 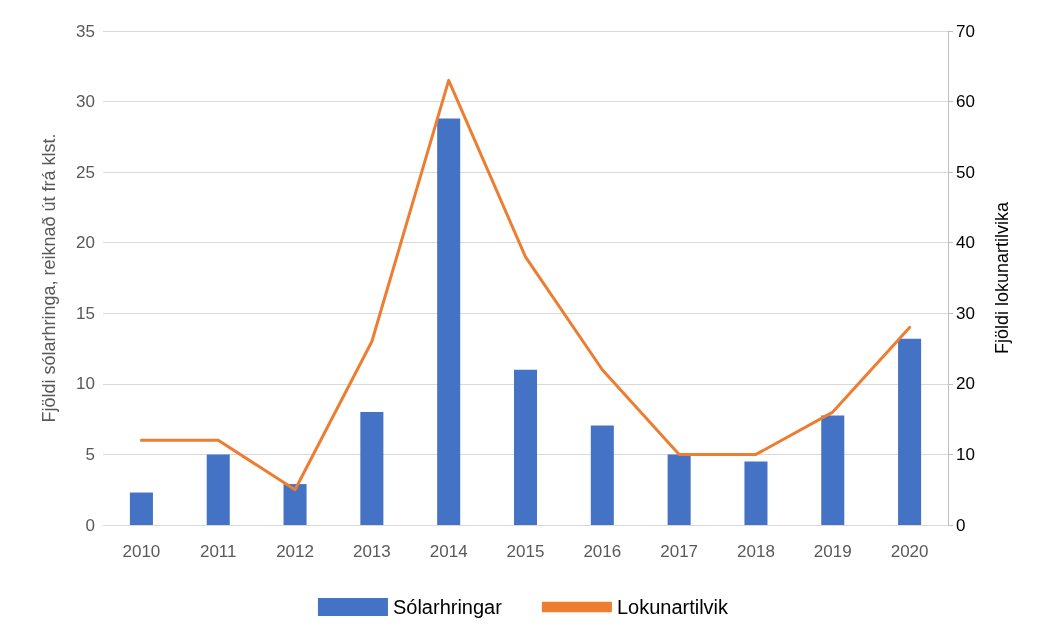 What do you see at coordinates (85, 313) in the screenshot?
I see `y-tick-label: 15` at bounding box center [85, 313].